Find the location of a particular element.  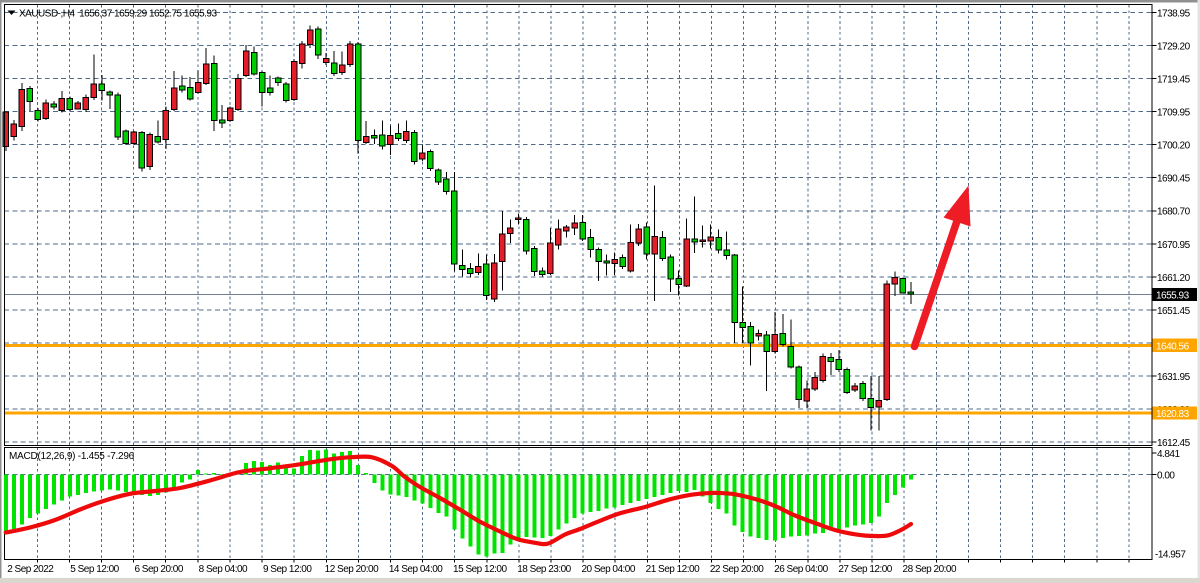

svg-text: 1700.20 is located at coordinates (1174, 146).